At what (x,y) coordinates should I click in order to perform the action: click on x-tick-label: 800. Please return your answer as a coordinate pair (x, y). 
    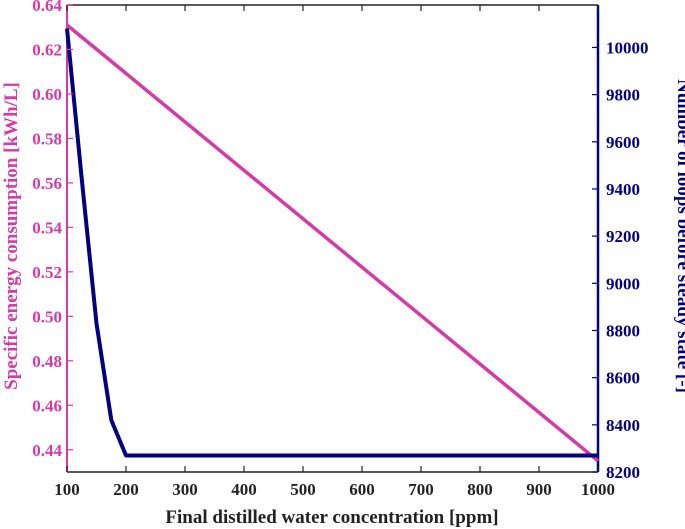
    Looking at the image, I should click on (480, 489).